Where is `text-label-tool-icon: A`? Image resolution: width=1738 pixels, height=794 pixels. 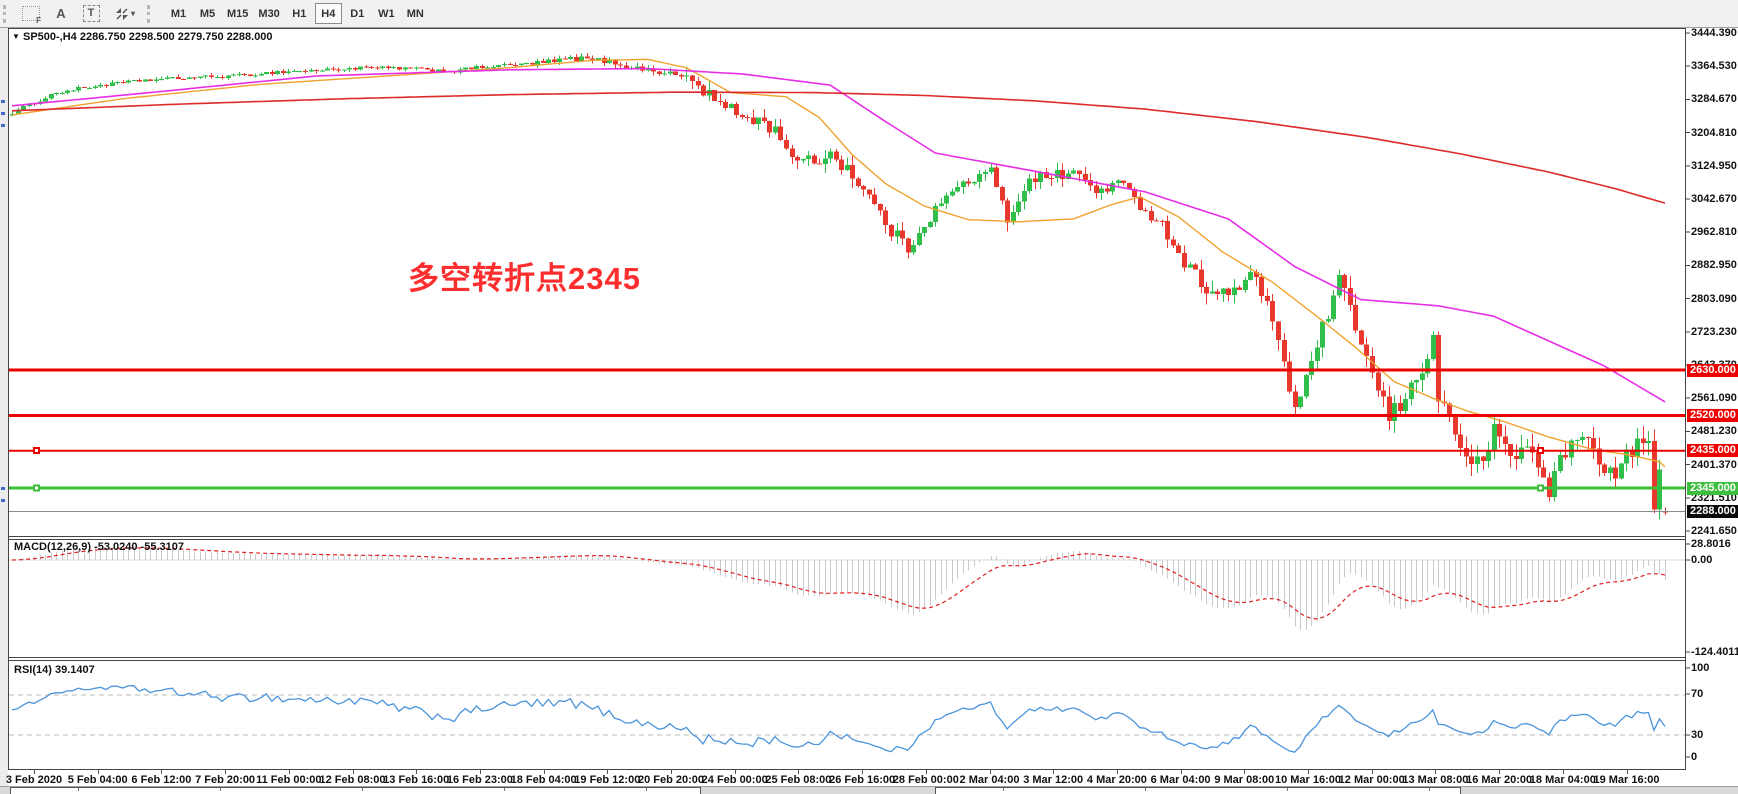
text-label-tool-icon: A is located at coordinates (61, 14).